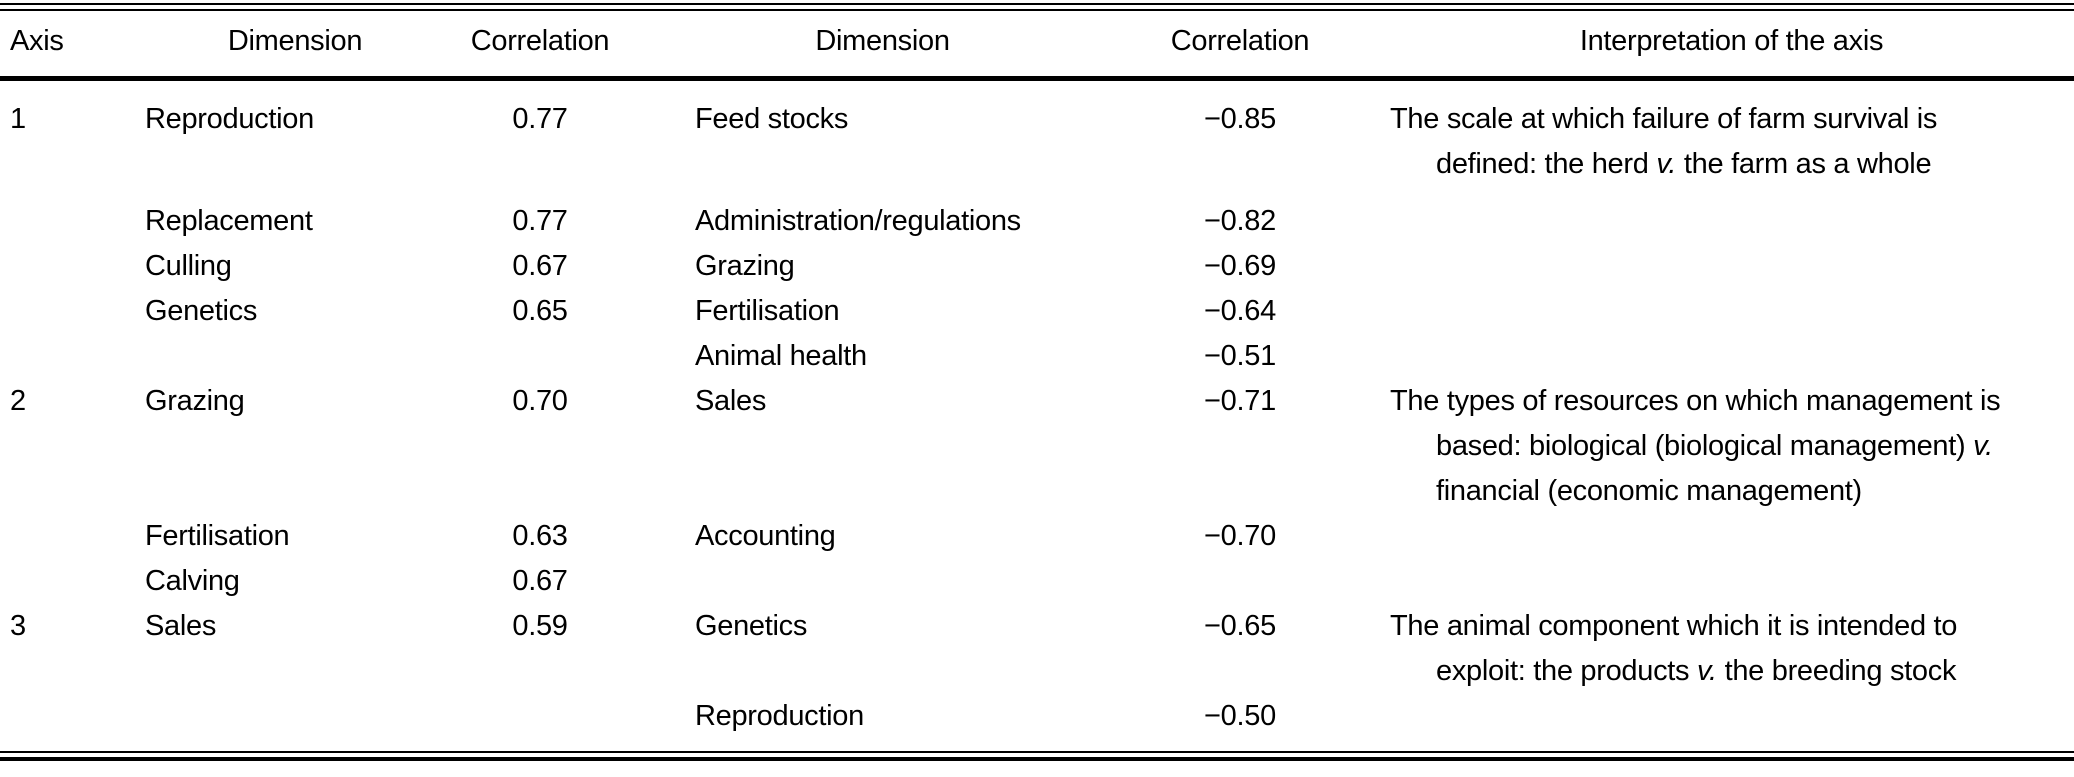 This screenshot has width=2074, height=777. I want to click on cell-axis: 3, so click(18, 626).